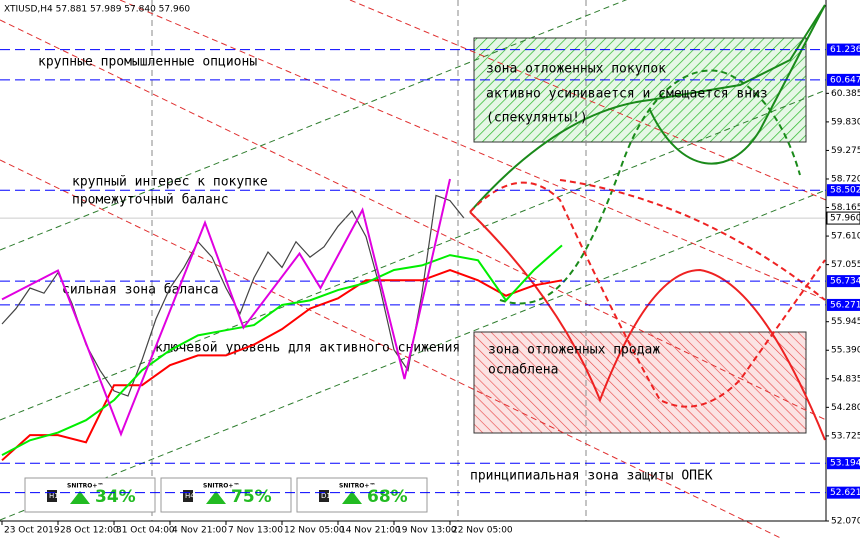  What do you see at coordinates (140, 290) in the screenshot?
I see `annotation: сильная зона баланса` at bounding box center [140, 290].